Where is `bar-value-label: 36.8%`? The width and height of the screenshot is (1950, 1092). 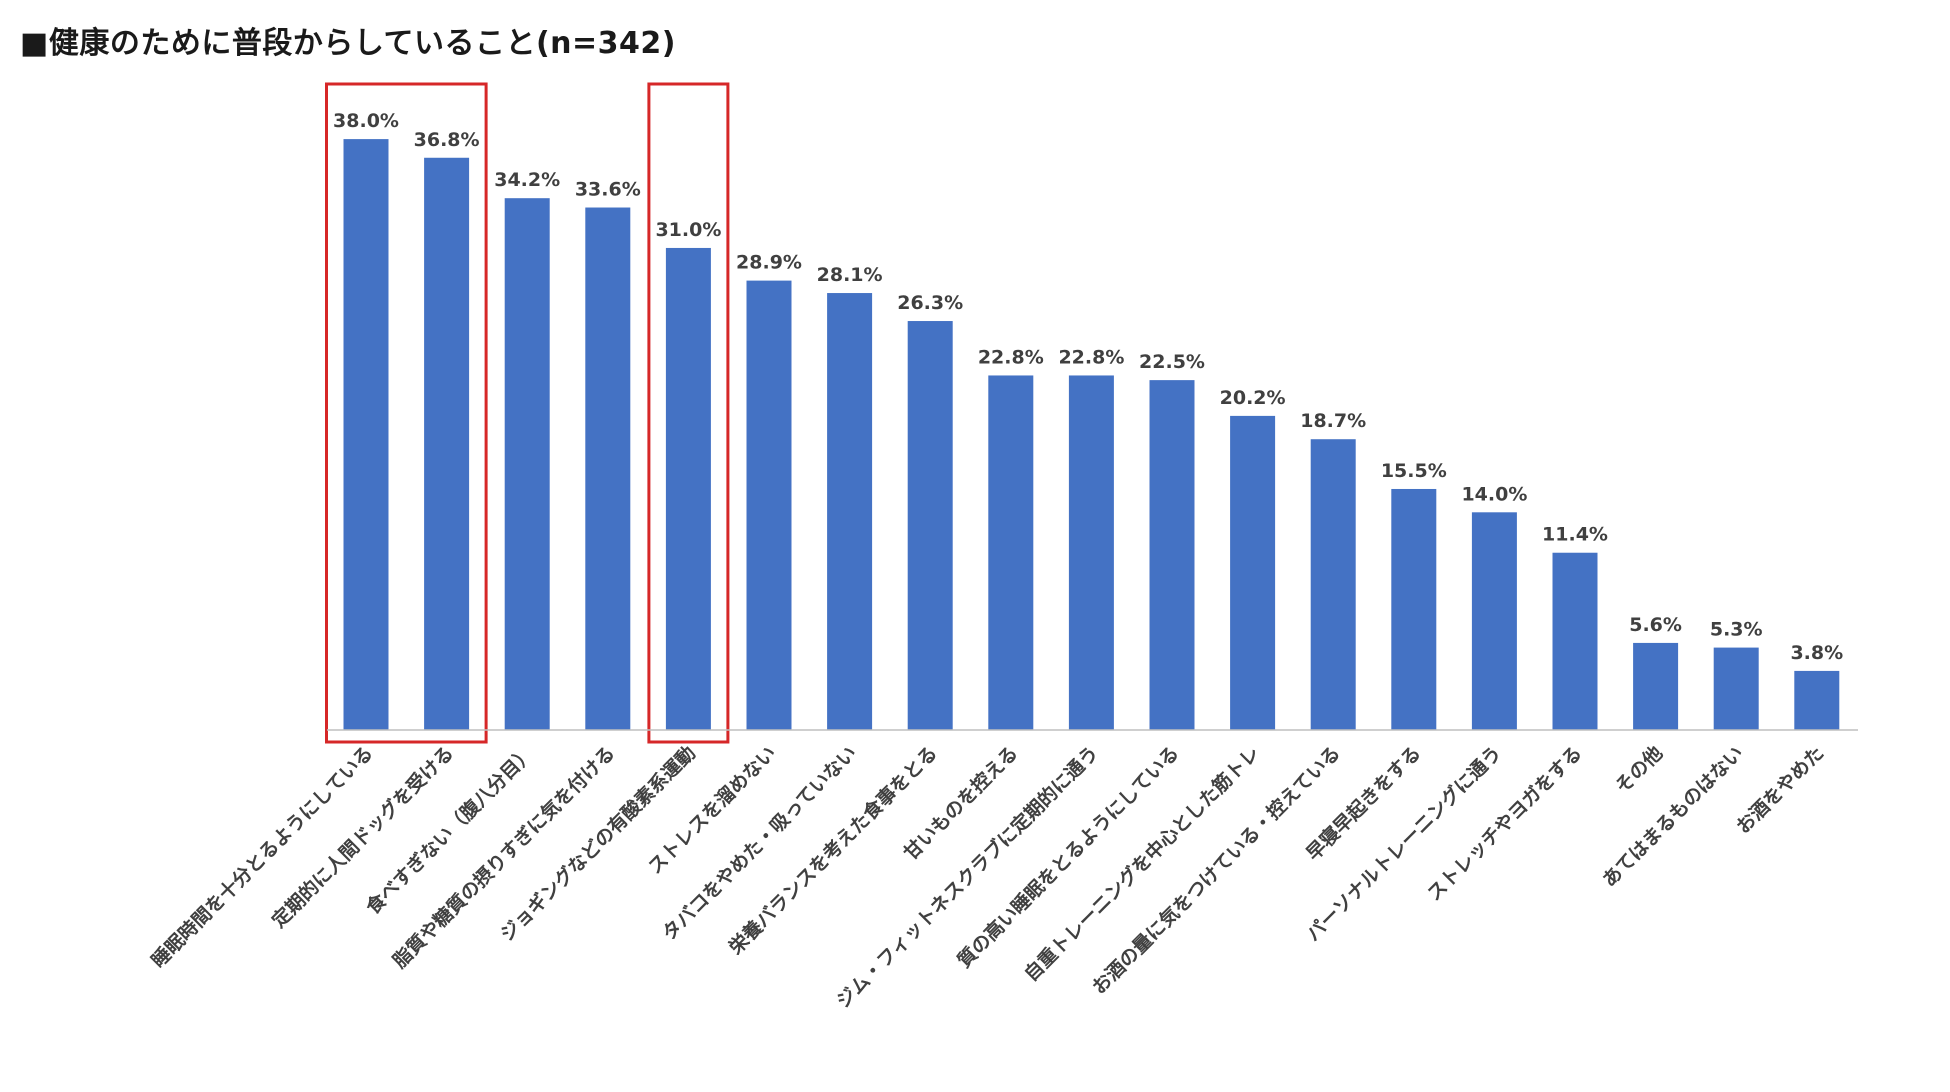 bar-value-label: 36.8% is located at coordinates (447, 140).